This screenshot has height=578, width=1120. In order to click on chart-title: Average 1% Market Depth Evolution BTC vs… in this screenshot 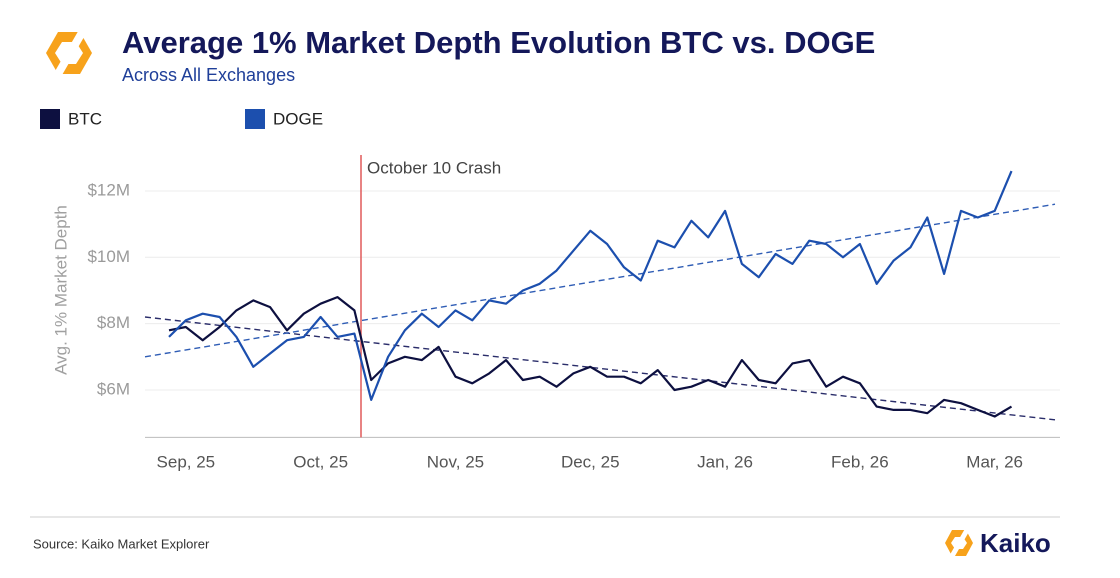, I will do `click(498, 42)`.